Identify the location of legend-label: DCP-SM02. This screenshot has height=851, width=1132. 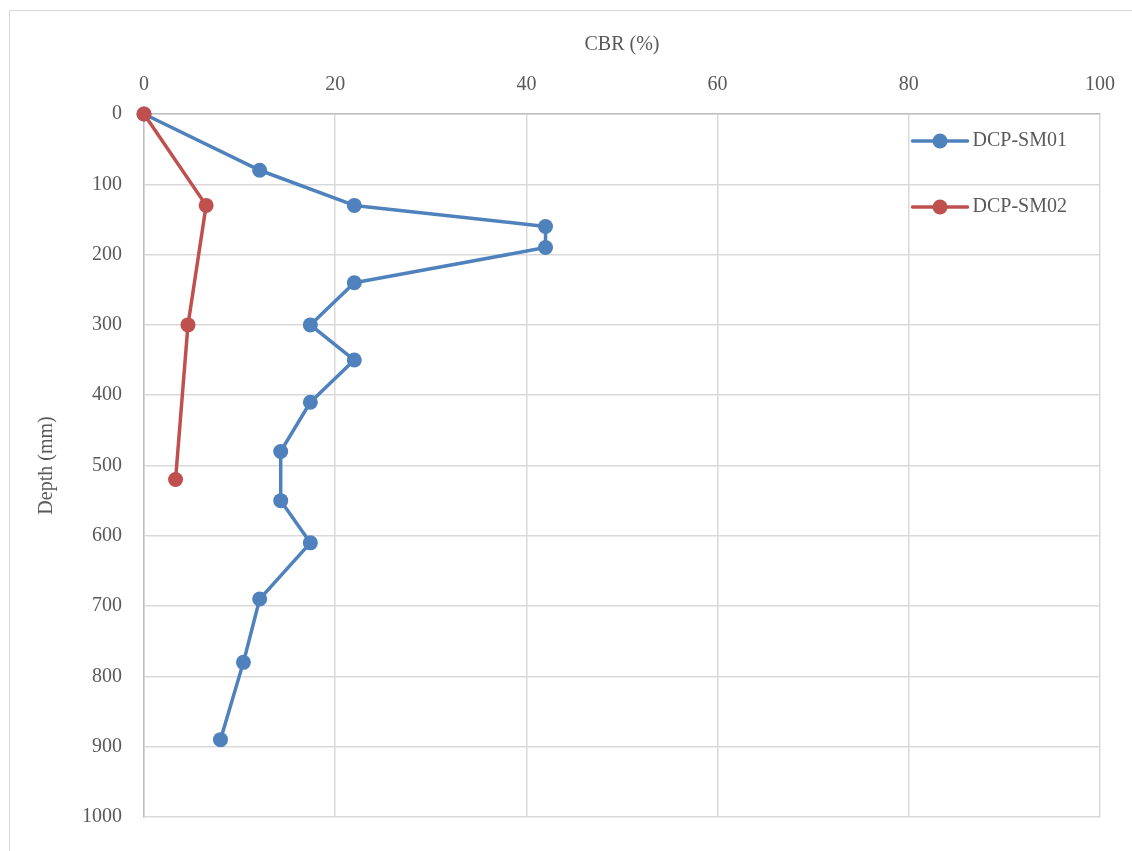
(1020, 205).